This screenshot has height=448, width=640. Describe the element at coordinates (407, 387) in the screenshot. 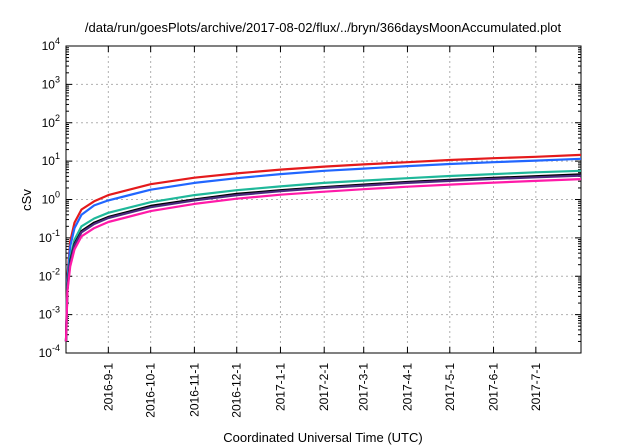

I see `x-tick-label: 2017-4-1` at that location.